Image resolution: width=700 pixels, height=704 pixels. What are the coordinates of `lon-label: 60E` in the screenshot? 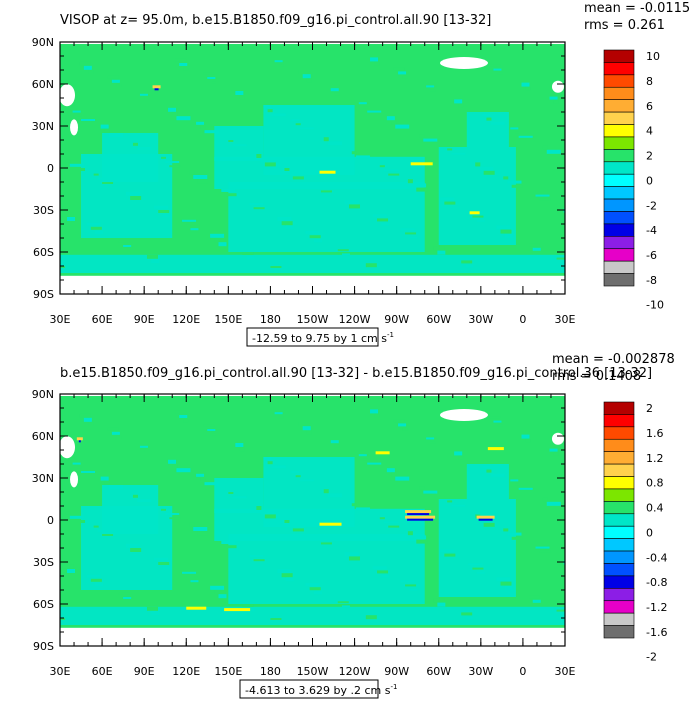 It's located at (102, 671).